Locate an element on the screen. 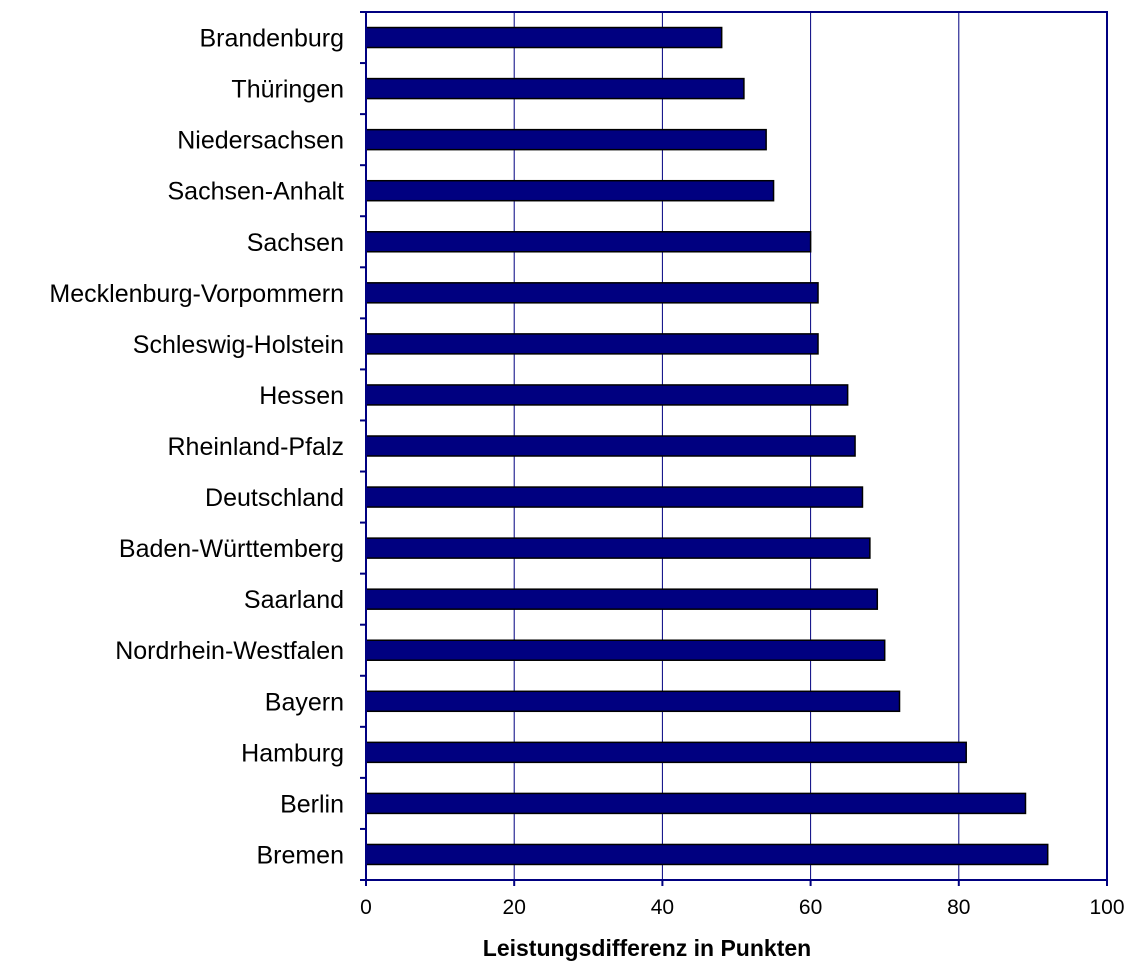 This screenshot has width=1131, height=972. x-tick-label: 20 is located at coordinates (514, 907).